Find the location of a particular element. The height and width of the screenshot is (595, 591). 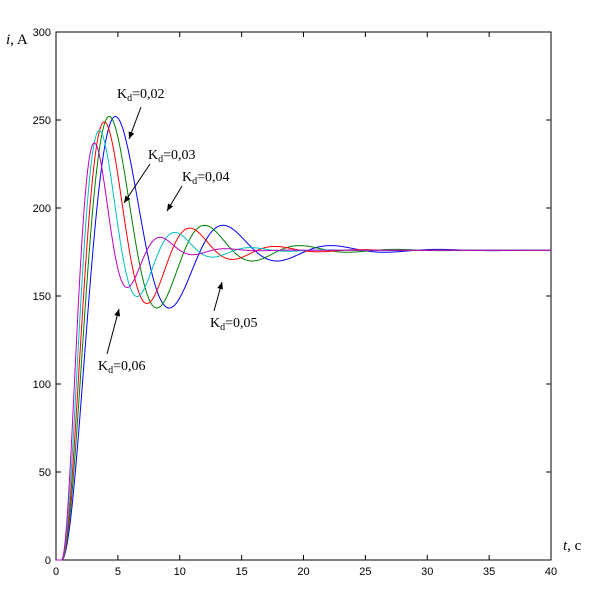

x-tick-label: 15 is located at coordinates (242, 572).